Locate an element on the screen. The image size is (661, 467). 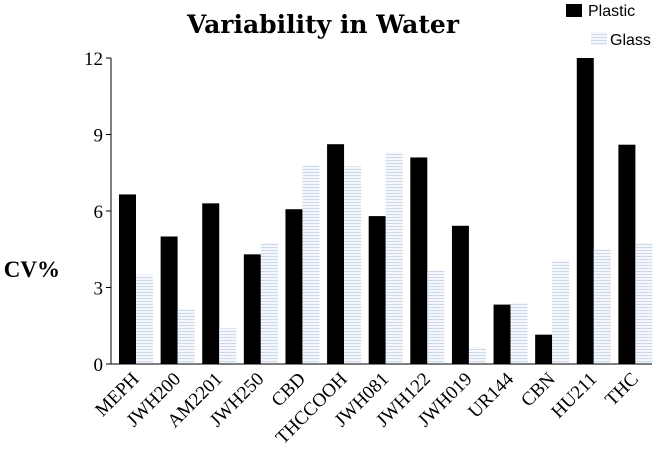
x-tick-label-ur144: UR144 is located at coordinates (491, 395).